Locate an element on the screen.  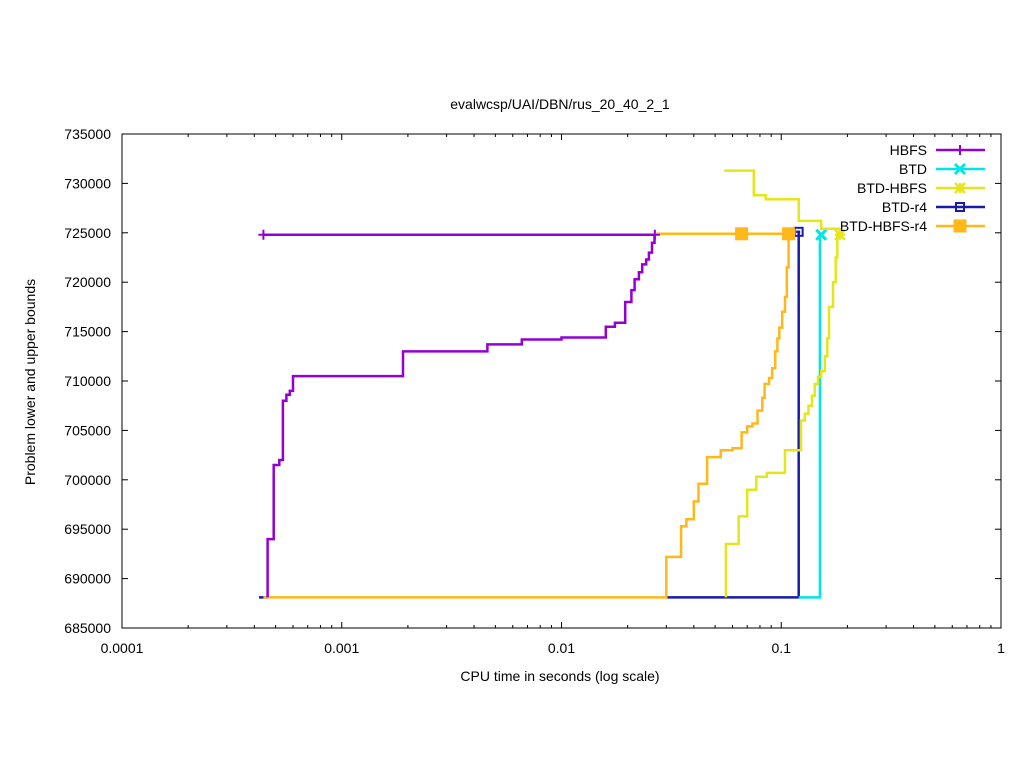
legend-item-btd: BTD is located at coordinates (942, 169).